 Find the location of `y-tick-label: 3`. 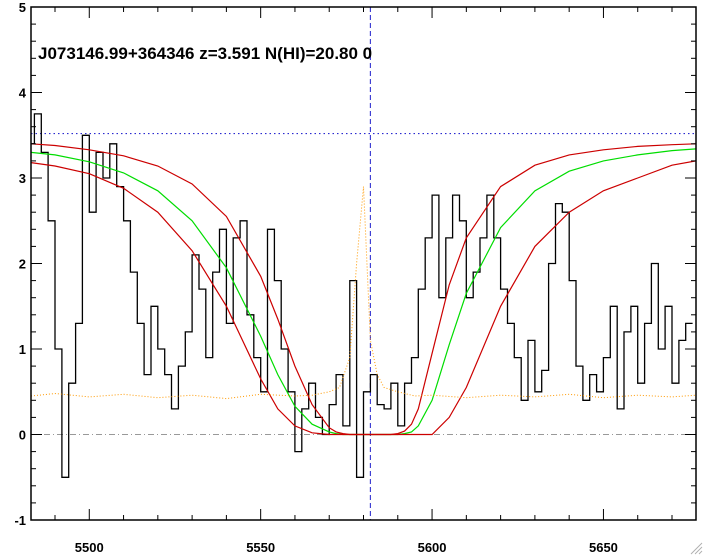

y-tick-label: 3 is located at coordinates (22, 178).